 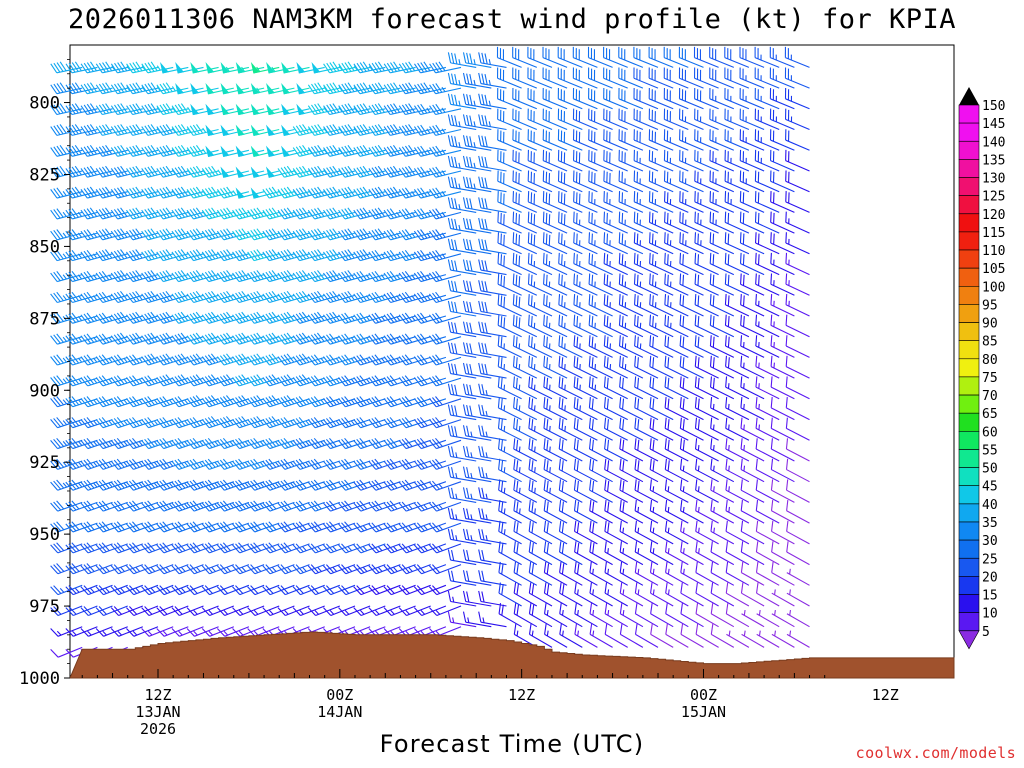 What do you see at coordinates (990, 505) in the screenshot?
I see `colorbar-tick-label: 40` at bounding box center [990, 505].